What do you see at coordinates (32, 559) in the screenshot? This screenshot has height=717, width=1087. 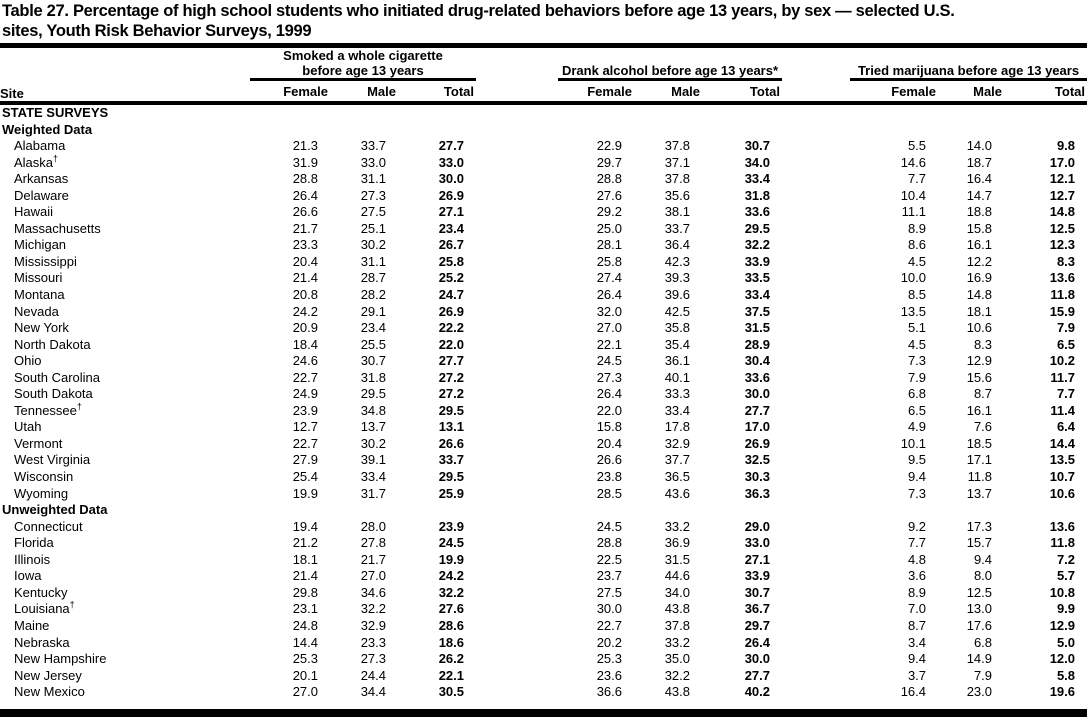 I see `site-name: Illinois` at bounding box center [32, 559].